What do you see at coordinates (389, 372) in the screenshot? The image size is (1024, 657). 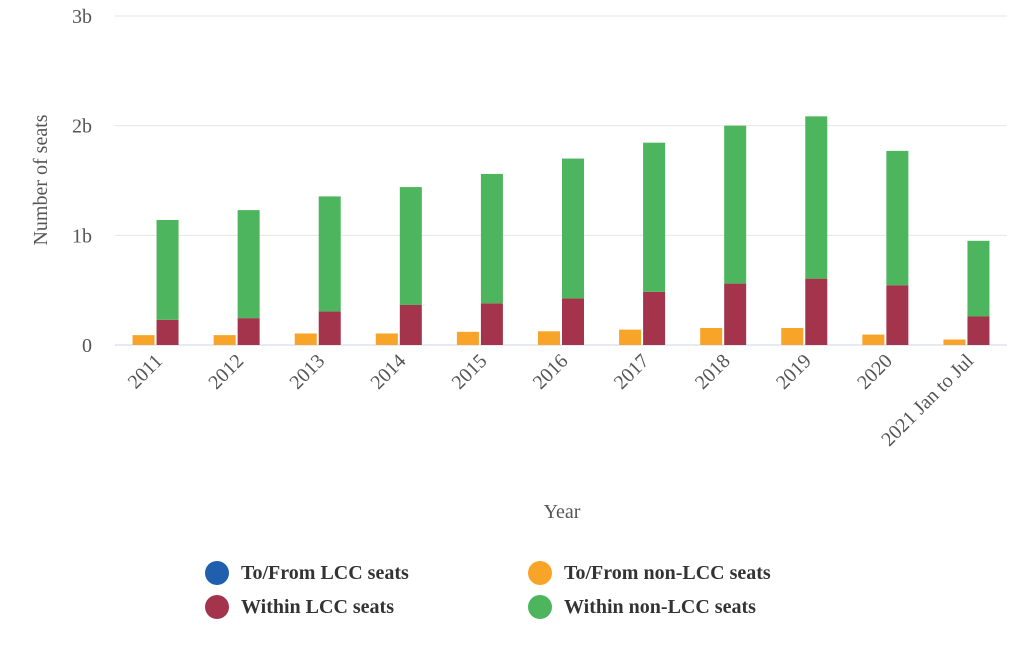 I see `x-tick-label: 2014` at bounding box center [389, 372].